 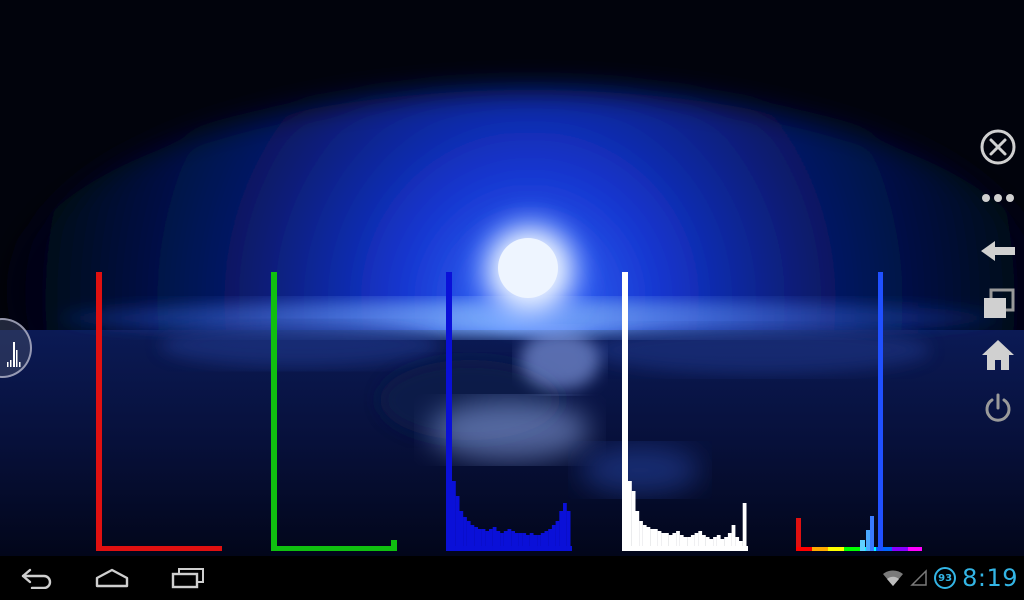 What do you see at coordinates (990, 578) in the screenshot?
I see `clock: 8:19` at bounding box center [990, 578].